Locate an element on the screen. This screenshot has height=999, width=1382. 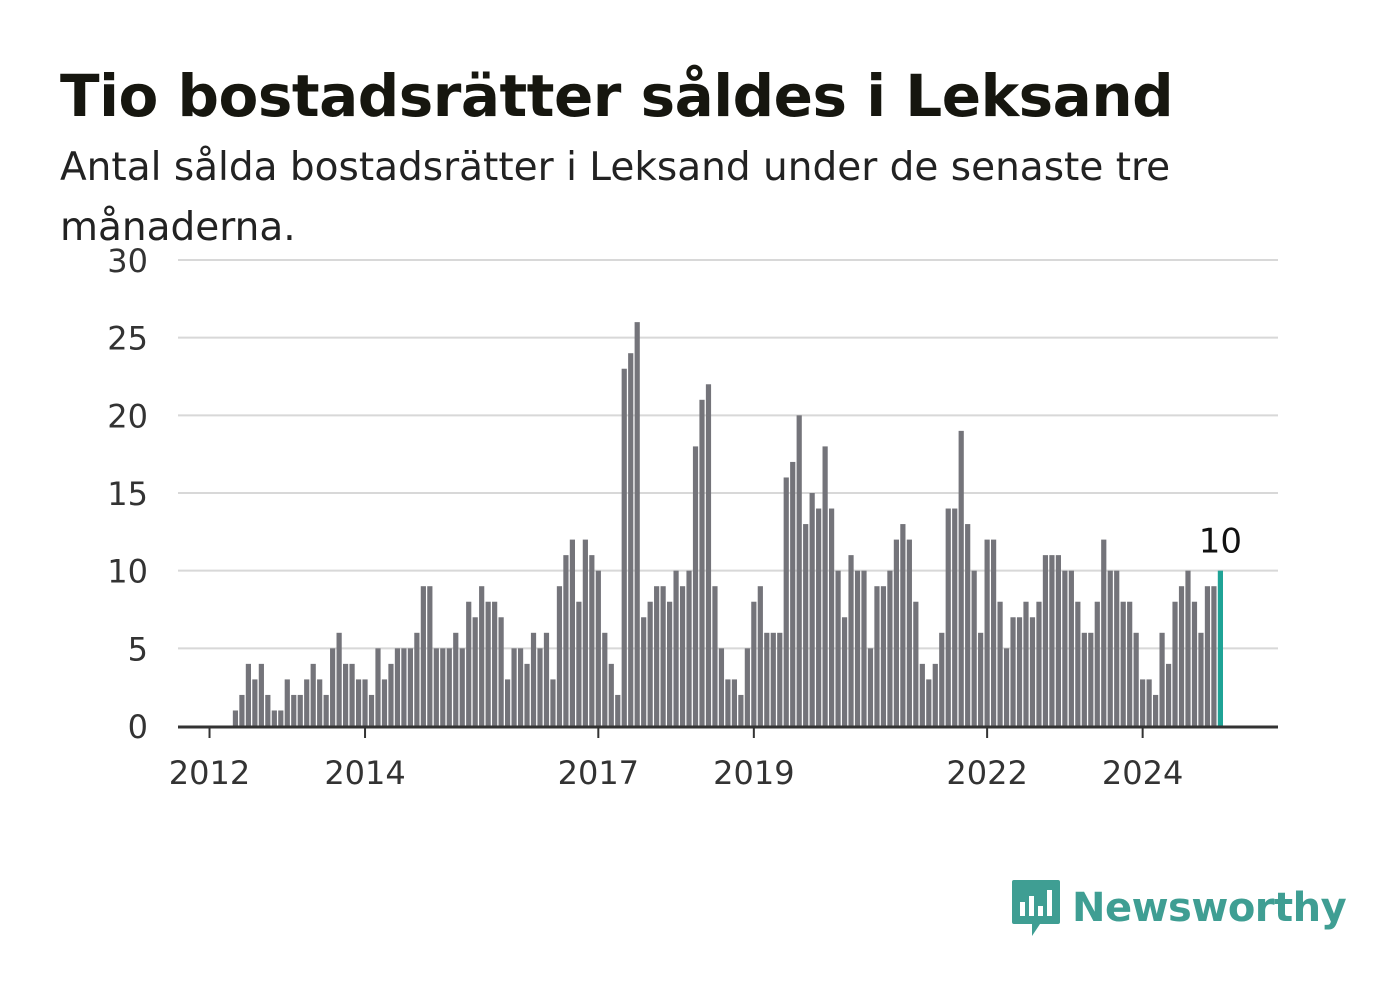
newsworthy-logo: Newsworthy is located at coordinates (1178, 908).